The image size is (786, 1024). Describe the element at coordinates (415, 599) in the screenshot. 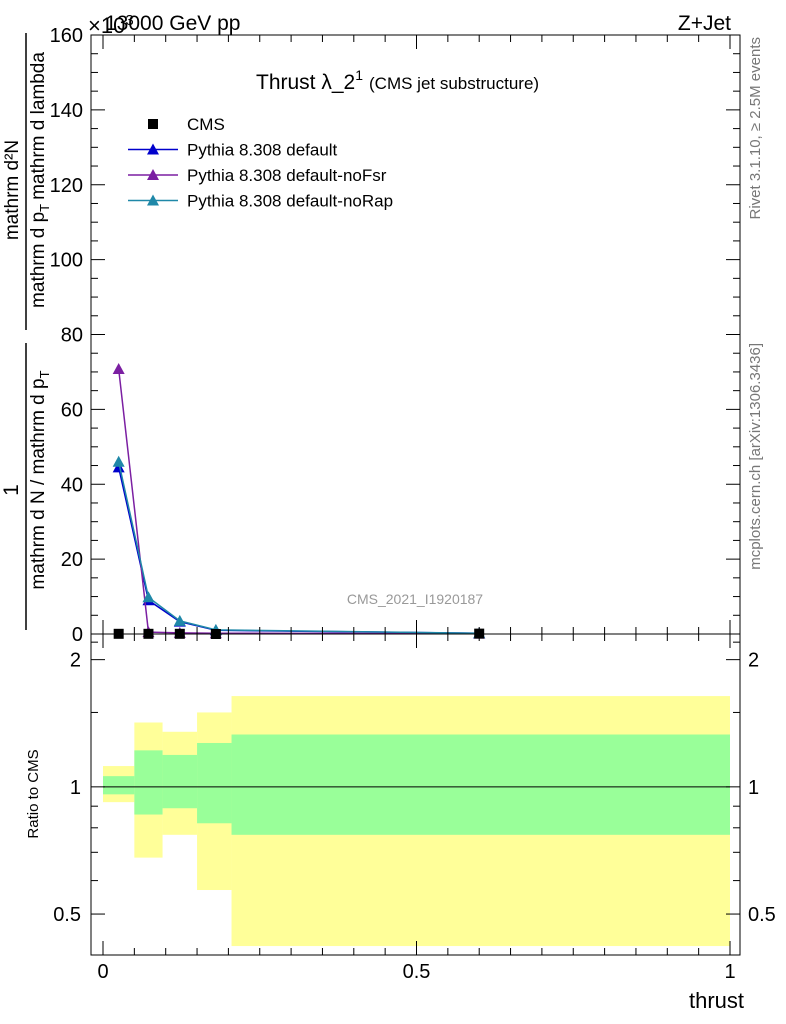

I see `analysis-watermark: CMS_2021_I1920187` at that location.